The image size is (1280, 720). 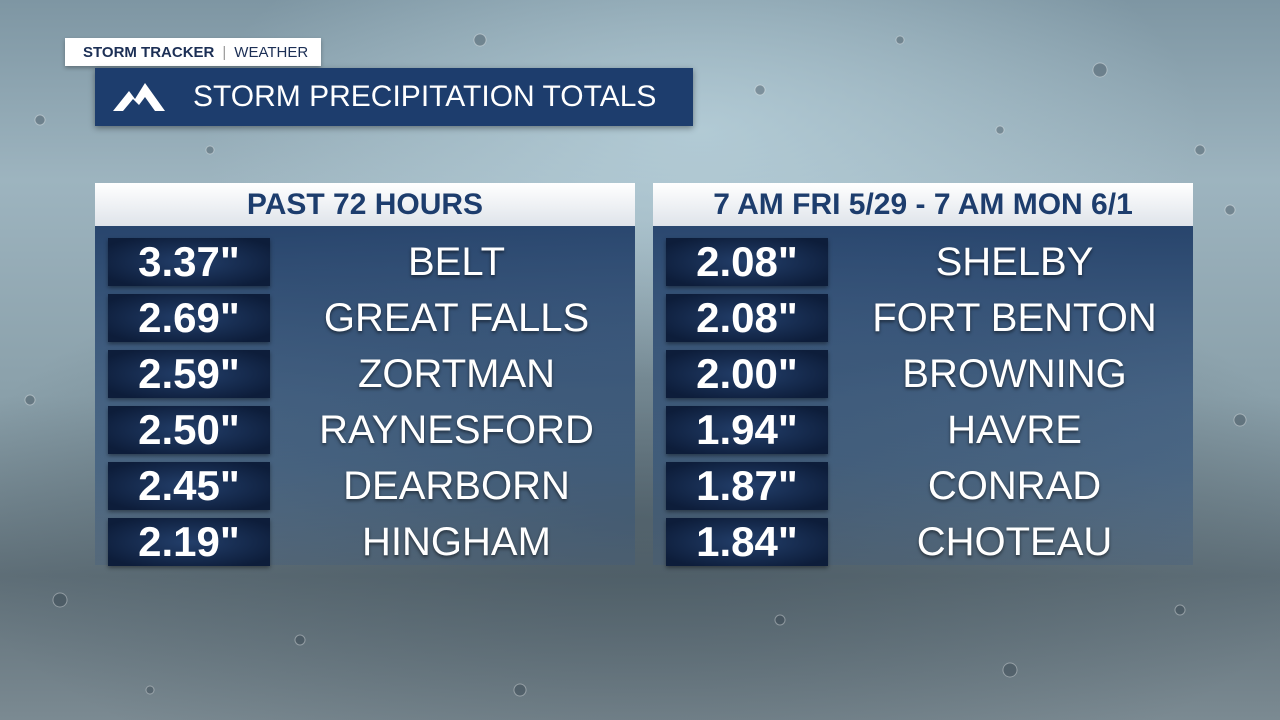 What do you see at coordinates (456, 430) in the screenshot?
I see `place: RAYNESFORD` at bounding box center [456, 430].